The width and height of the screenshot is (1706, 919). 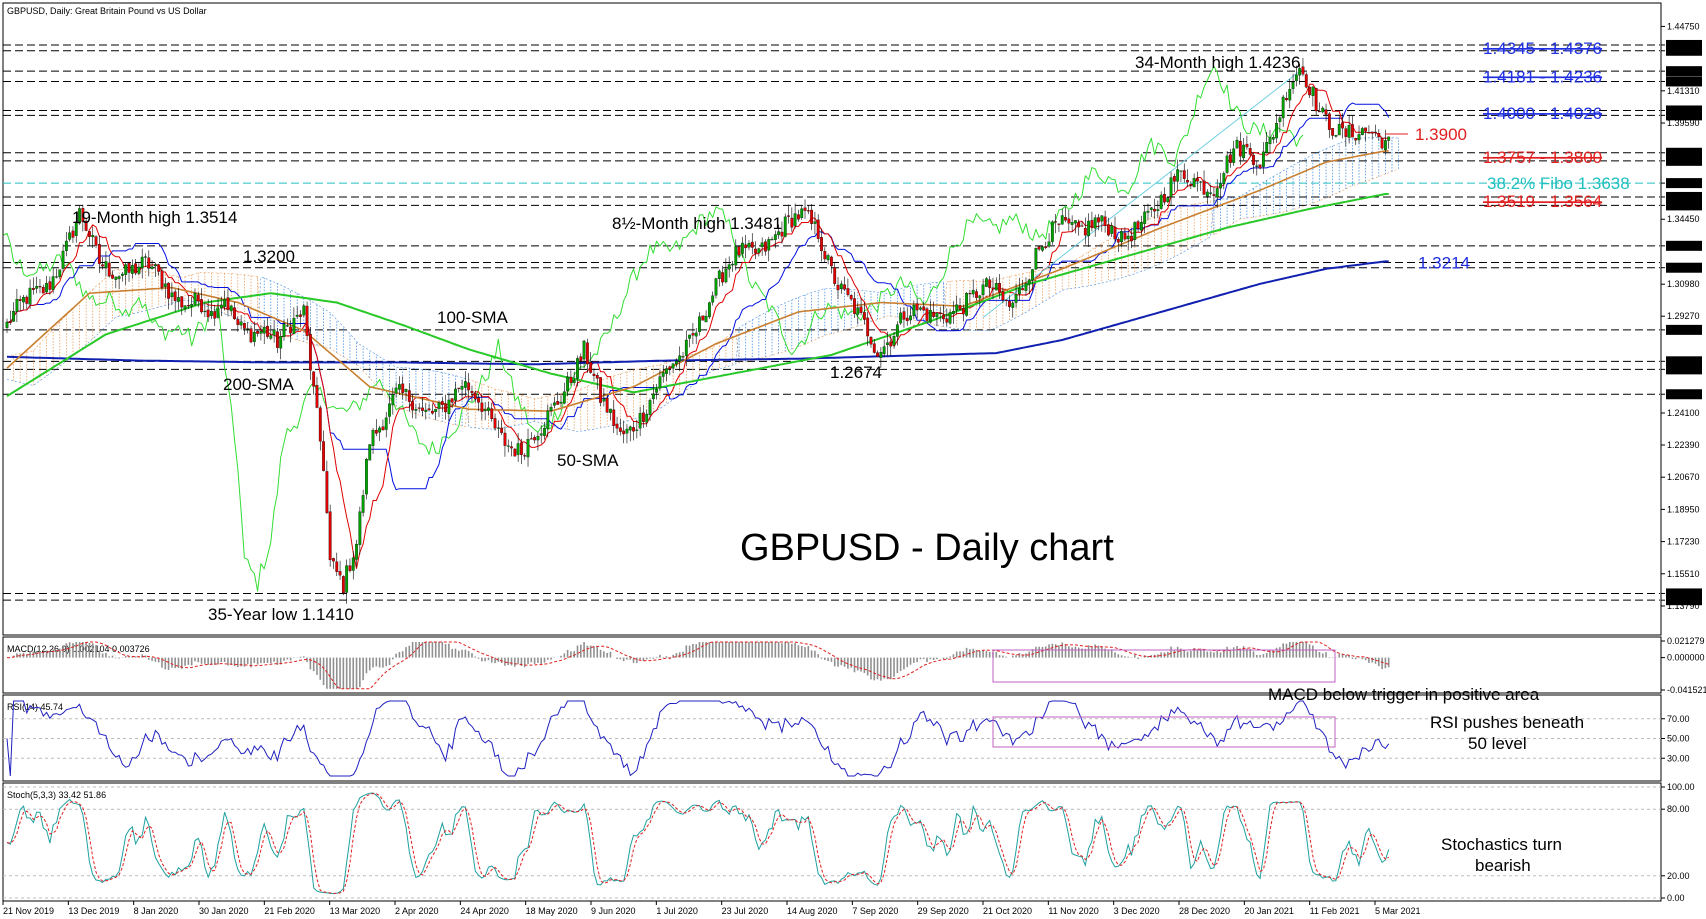 I want to click on price-tick-label: 1.33030, so click(x=1683, y=246).